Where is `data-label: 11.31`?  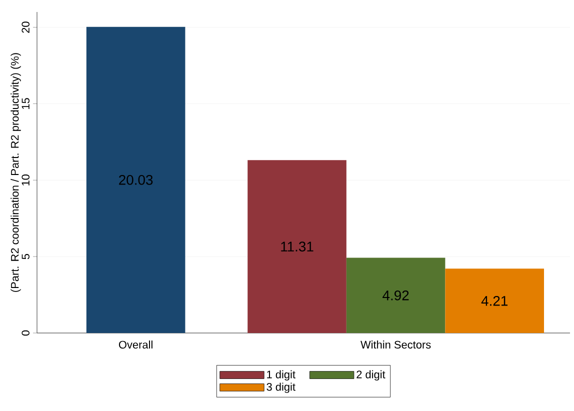
data-label: 11.31 is located at coordinates (297, 247).